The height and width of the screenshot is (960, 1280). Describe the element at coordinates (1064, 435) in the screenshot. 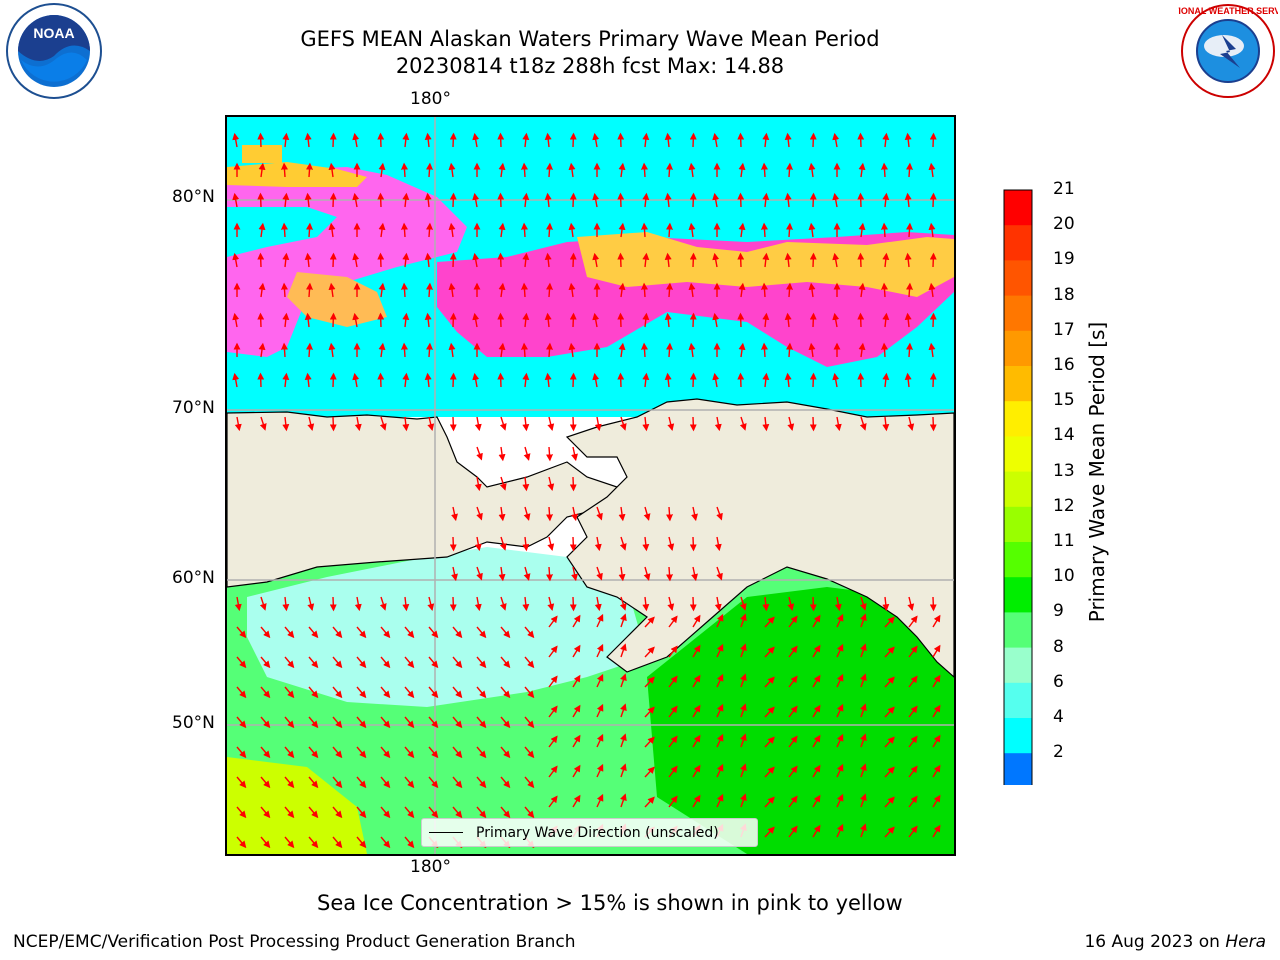

I see `colorbar-tick-label: 14` at that location.